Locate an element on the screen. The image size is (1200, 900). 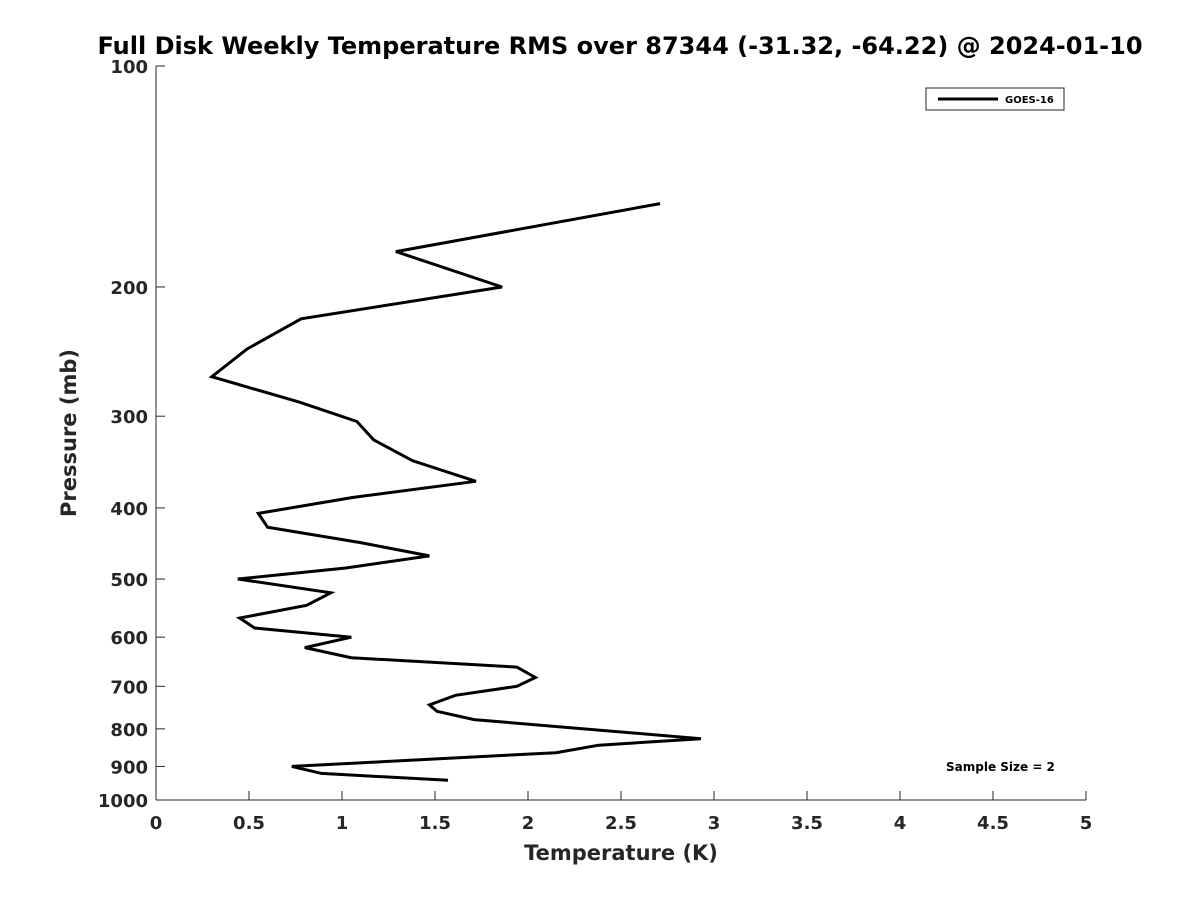
x-tick-label: 4 is located at coordinates (900, 823).